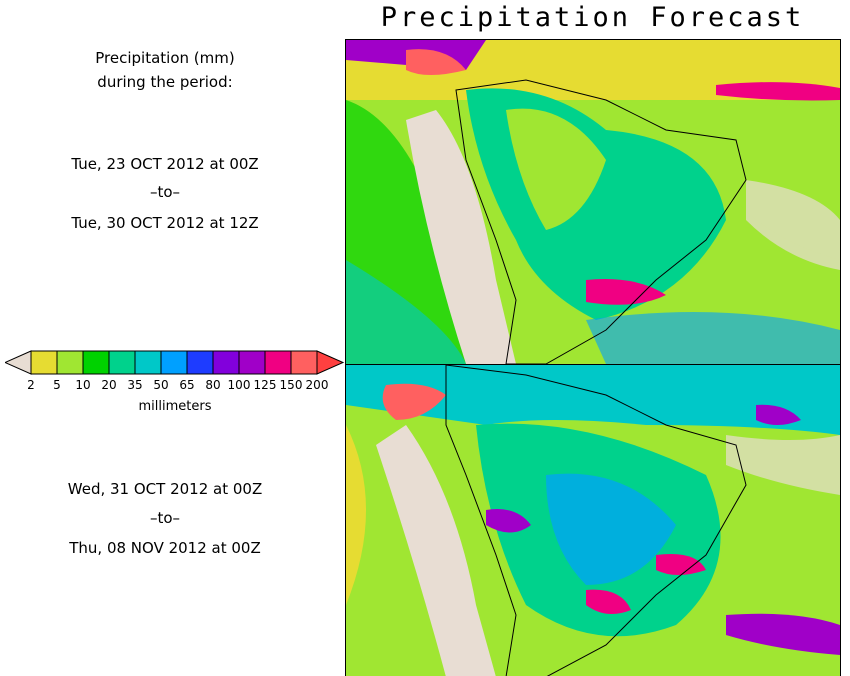 The image size is (850, 676). I want to click on period-1-end: Tue, 30 OCT 2012 at 12Z, so click(165, 223).